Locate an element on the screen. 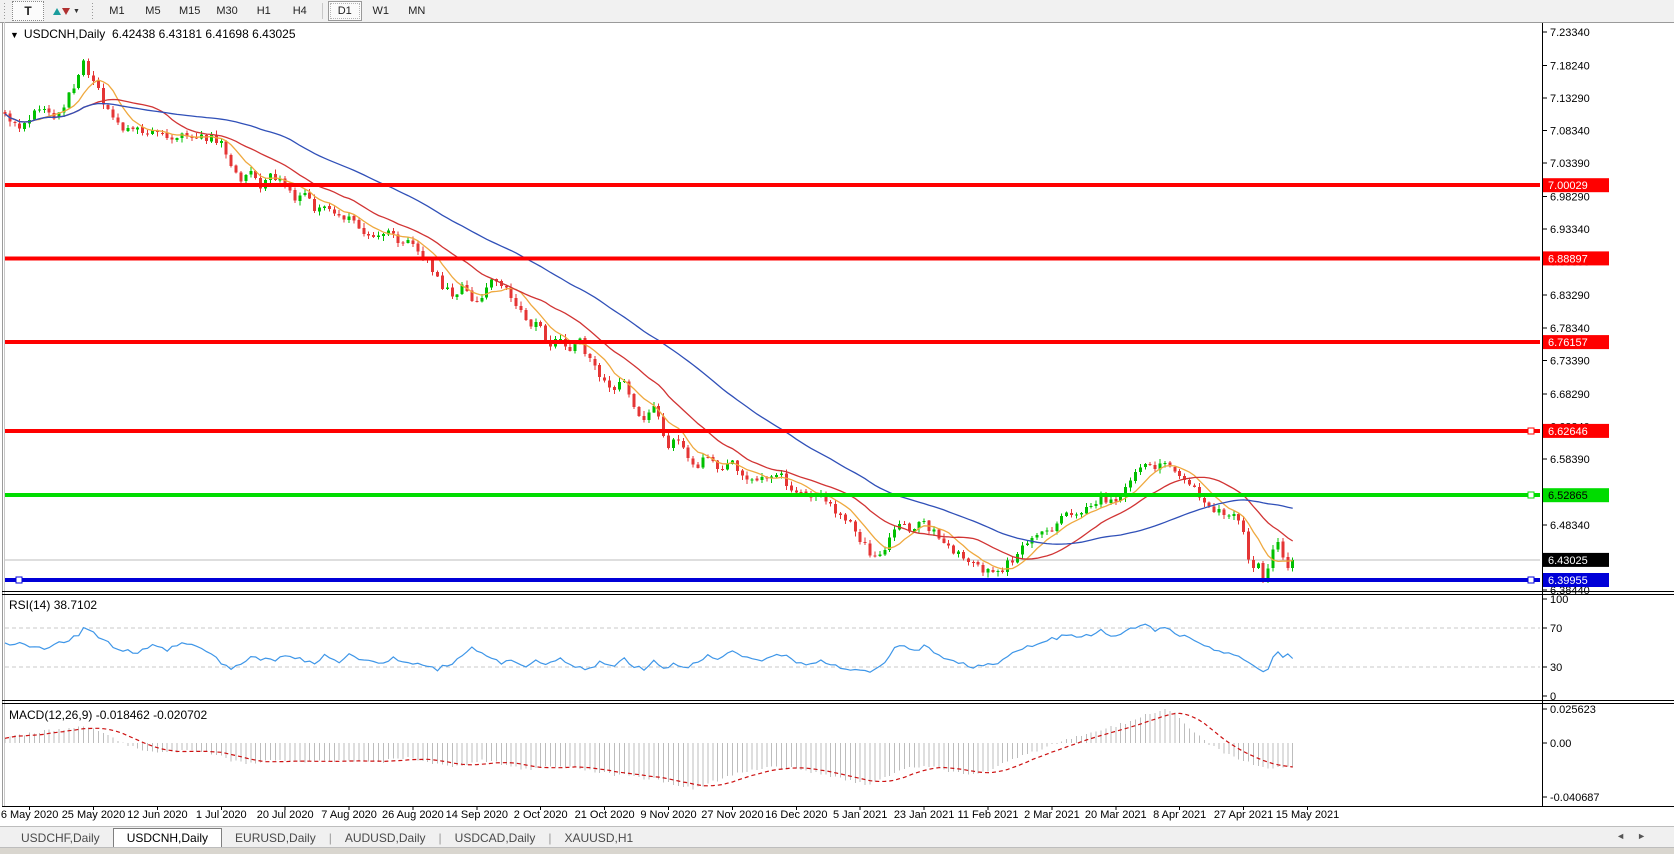  quote-high: 6.43181 is located at coordinates (180, 34).